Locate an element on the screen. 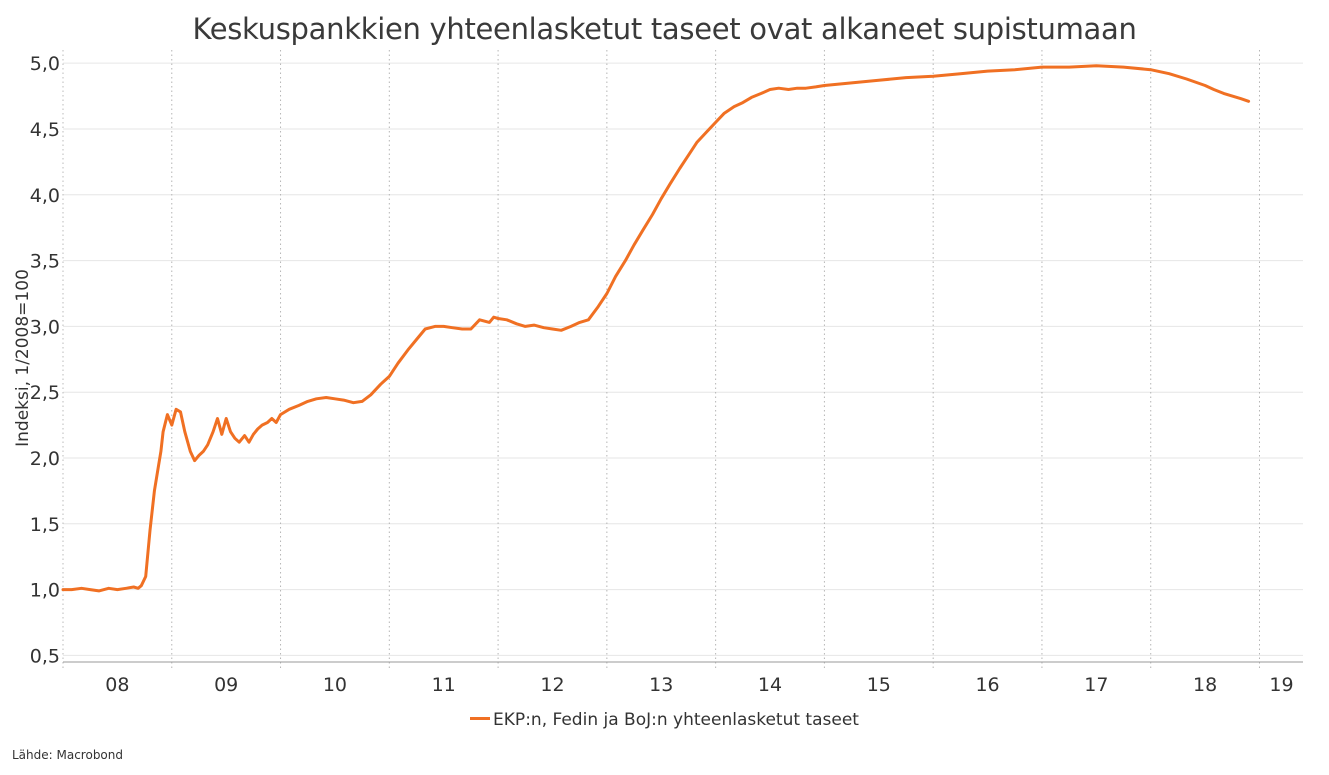  y-tick-label: 0,5 is located at coordinates (45, 656).